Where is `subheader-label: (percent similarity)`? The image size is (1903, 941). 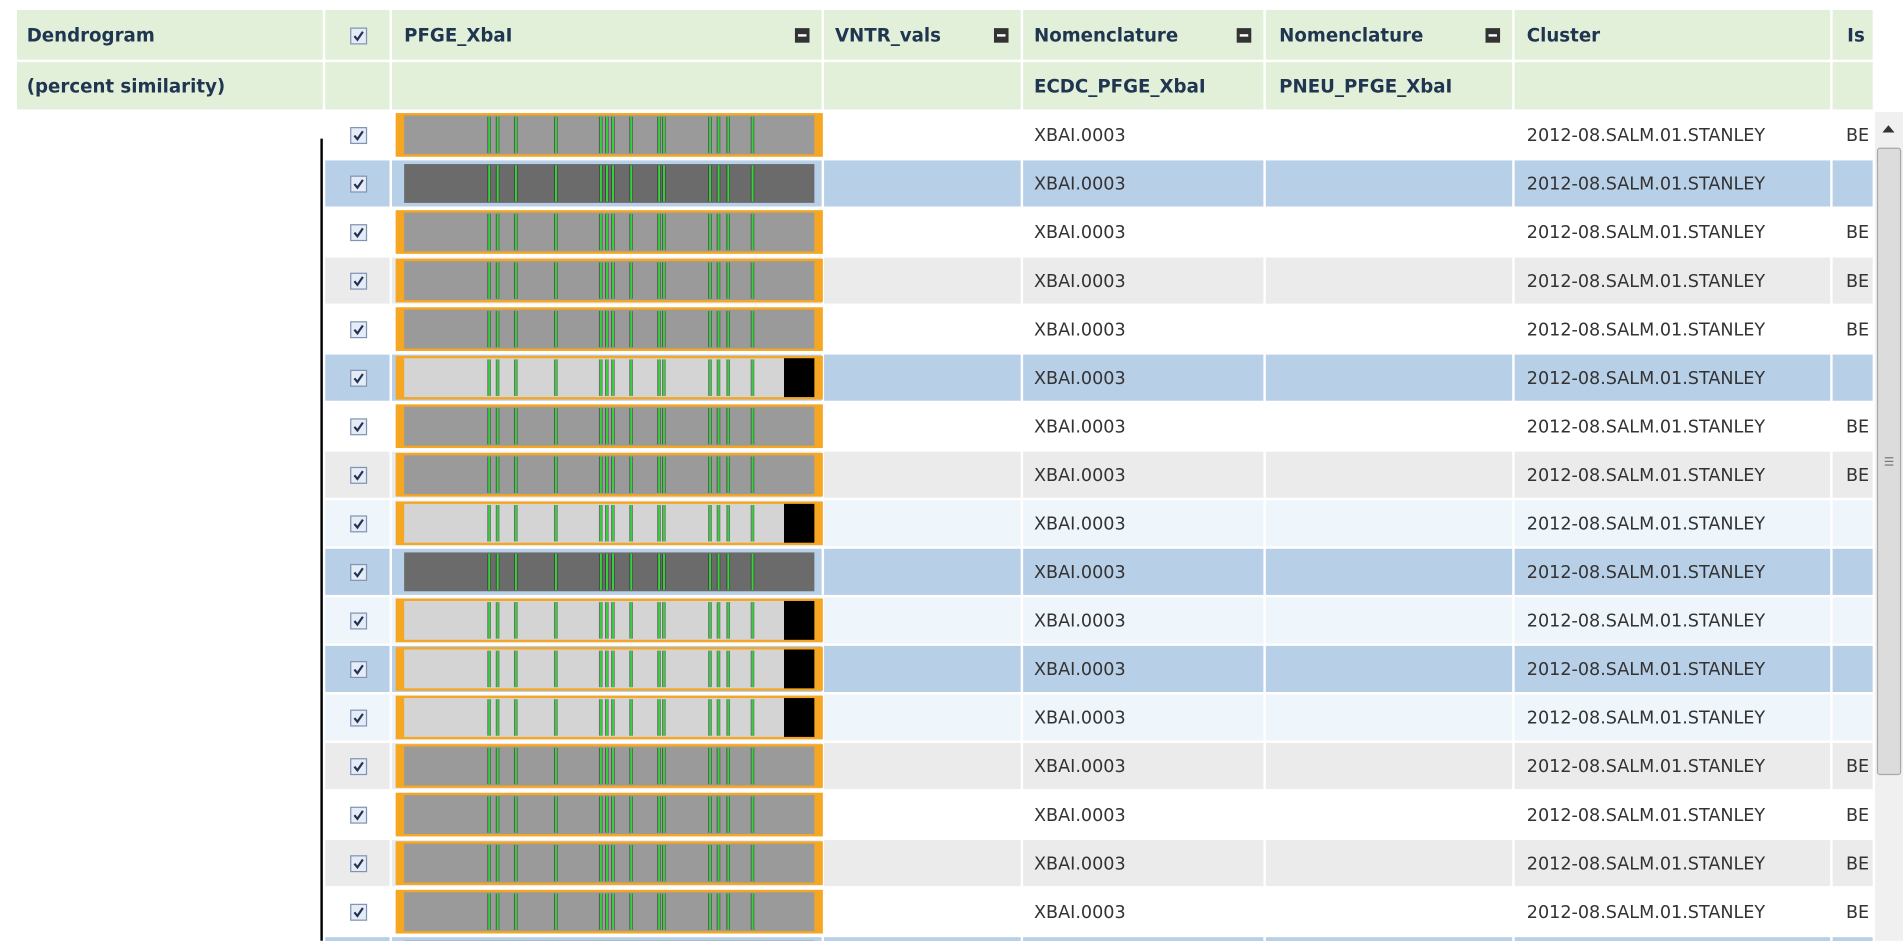
subheader-label: (percent similarity) is located at coordinates (126, 87).